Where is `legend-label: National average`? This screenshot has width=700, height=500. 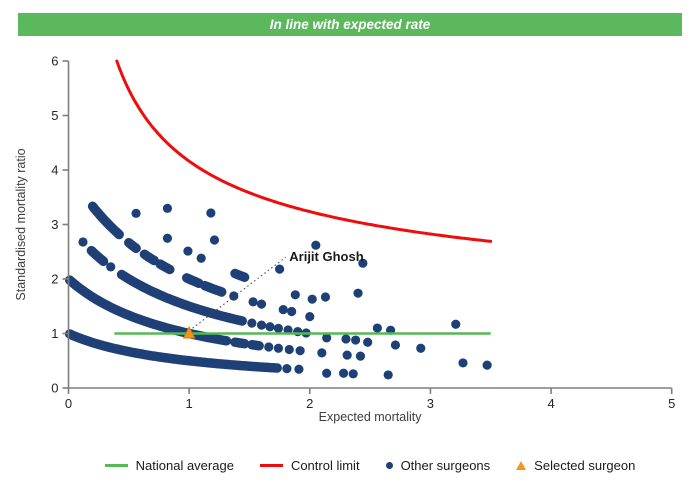 legend-label: National average is located at coordinates (184, 465).